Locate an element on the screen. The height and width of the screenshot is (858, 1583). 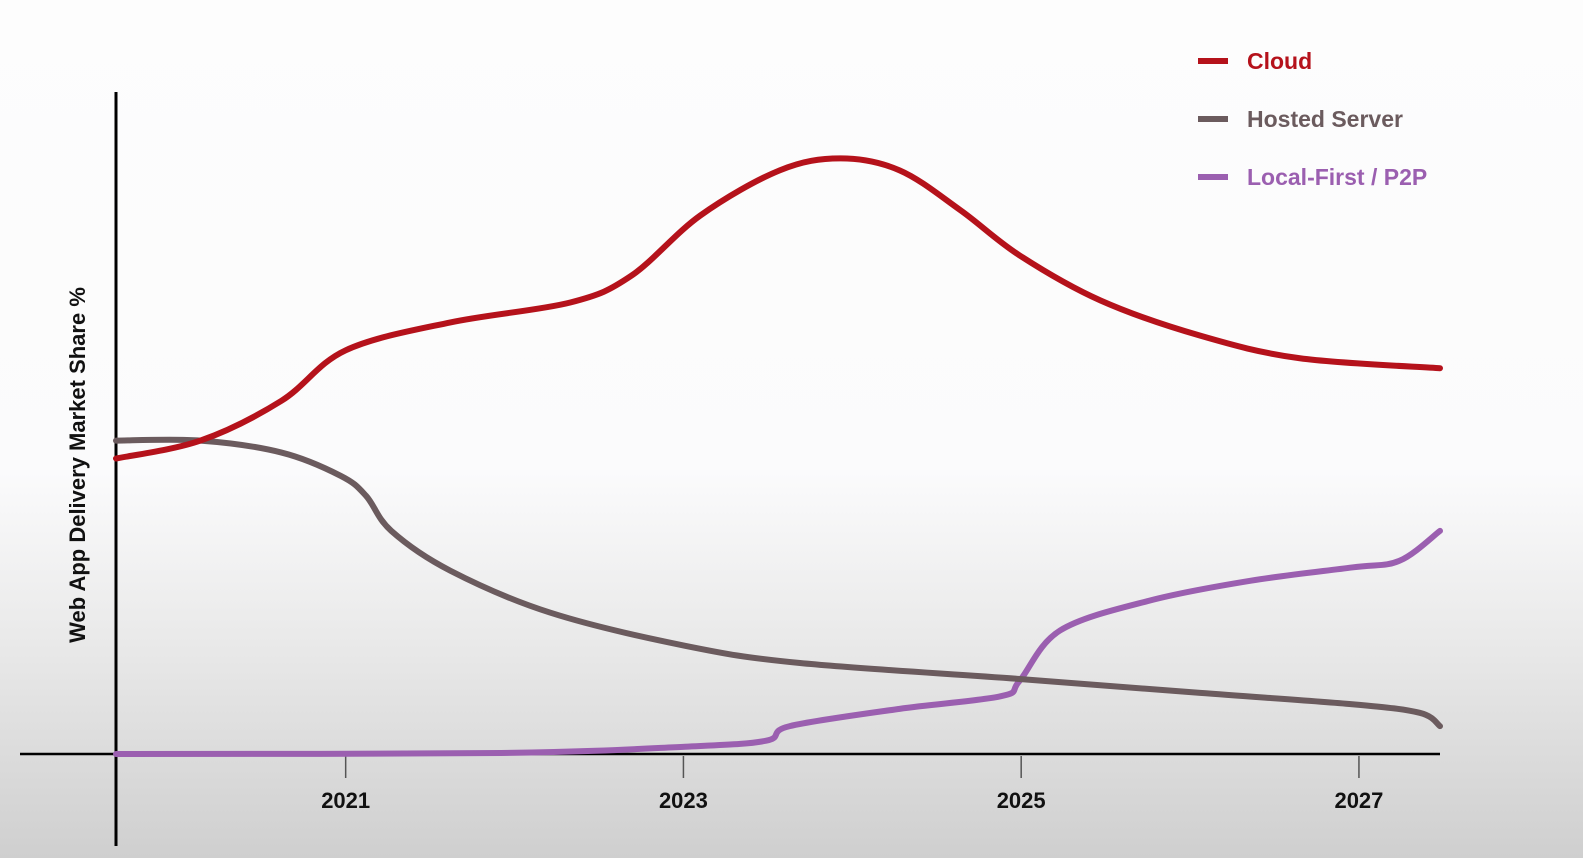
legend-item-local-first: Local-First / P2P is located at coordinates (1312, 177).